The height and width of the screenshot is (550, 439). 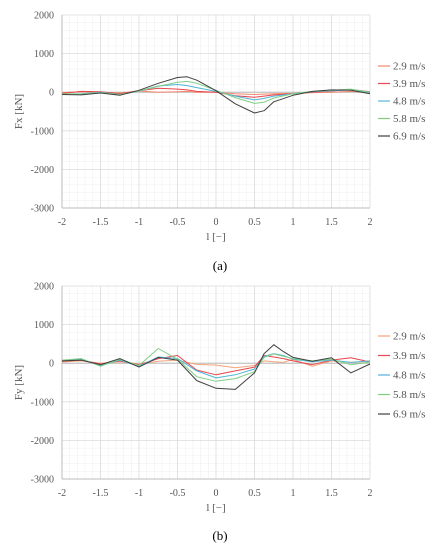 What do you see at coordinates (409, 337) in the screenshot?
I see `fy-legend-label: 2.9 m/s` at bounding box center [409, 337].